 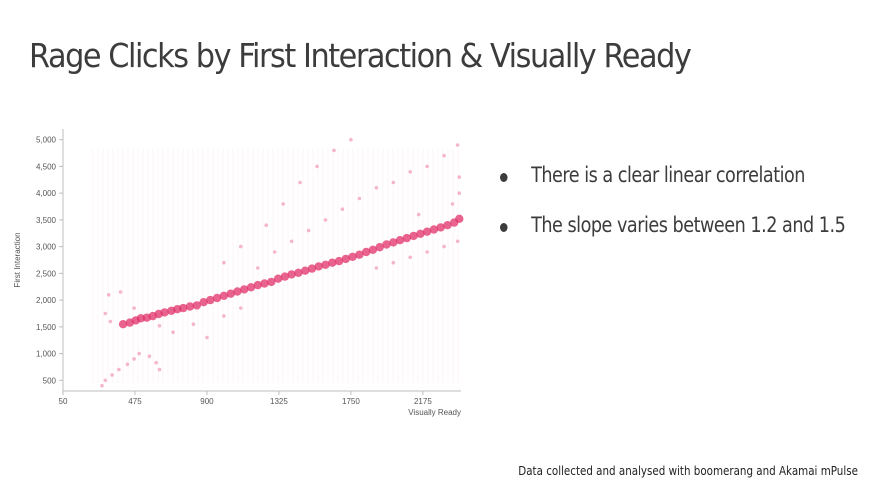 What do you see at coordinates (46, 247) in the screenshot?
I see `y-tick-label: 3,000` at bounding box center [46, 247].